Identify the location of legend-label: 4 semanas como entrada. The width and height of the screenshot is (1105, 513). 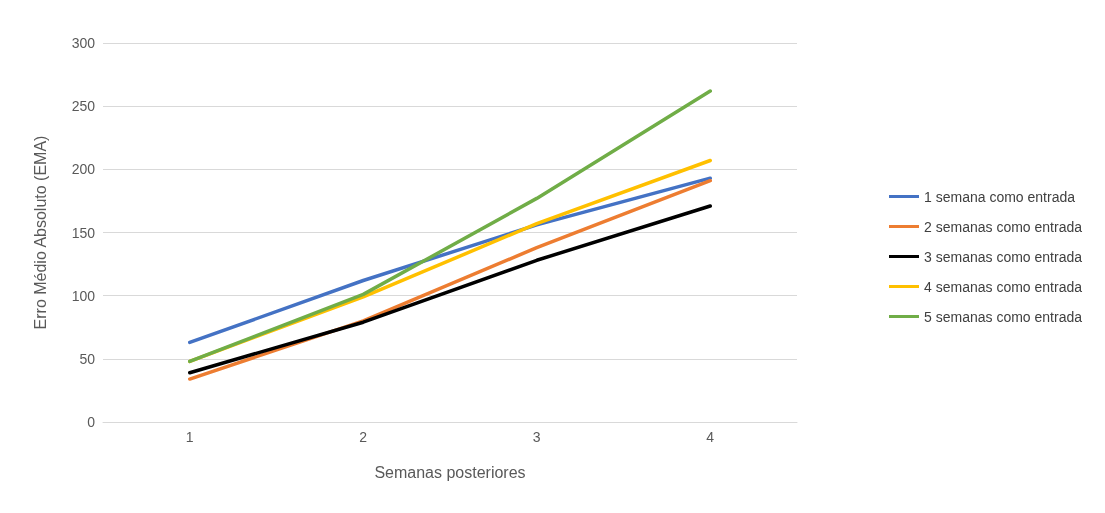
(1003, 286).